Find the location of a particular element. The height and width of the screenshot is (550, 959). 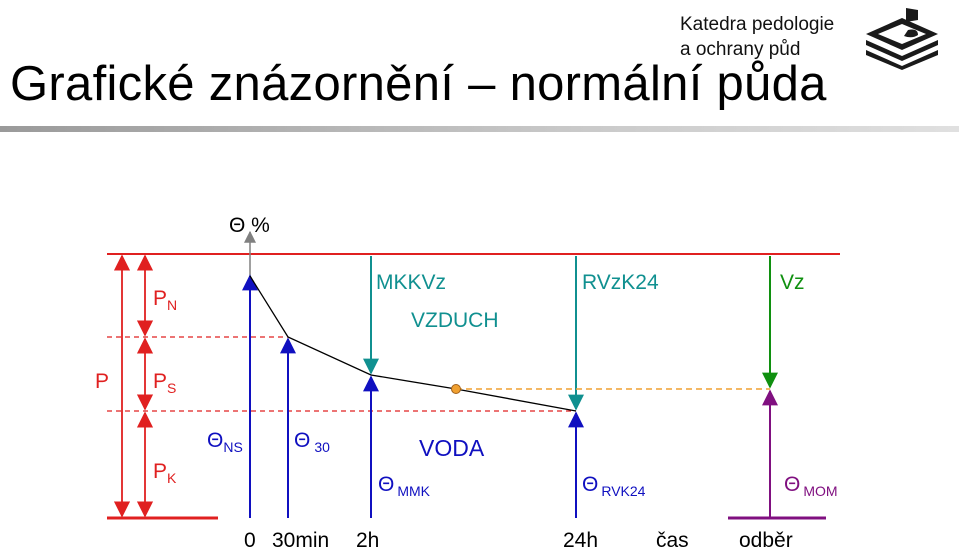

mkkvz-label: MKKVz is located at coordinates (411, 282).